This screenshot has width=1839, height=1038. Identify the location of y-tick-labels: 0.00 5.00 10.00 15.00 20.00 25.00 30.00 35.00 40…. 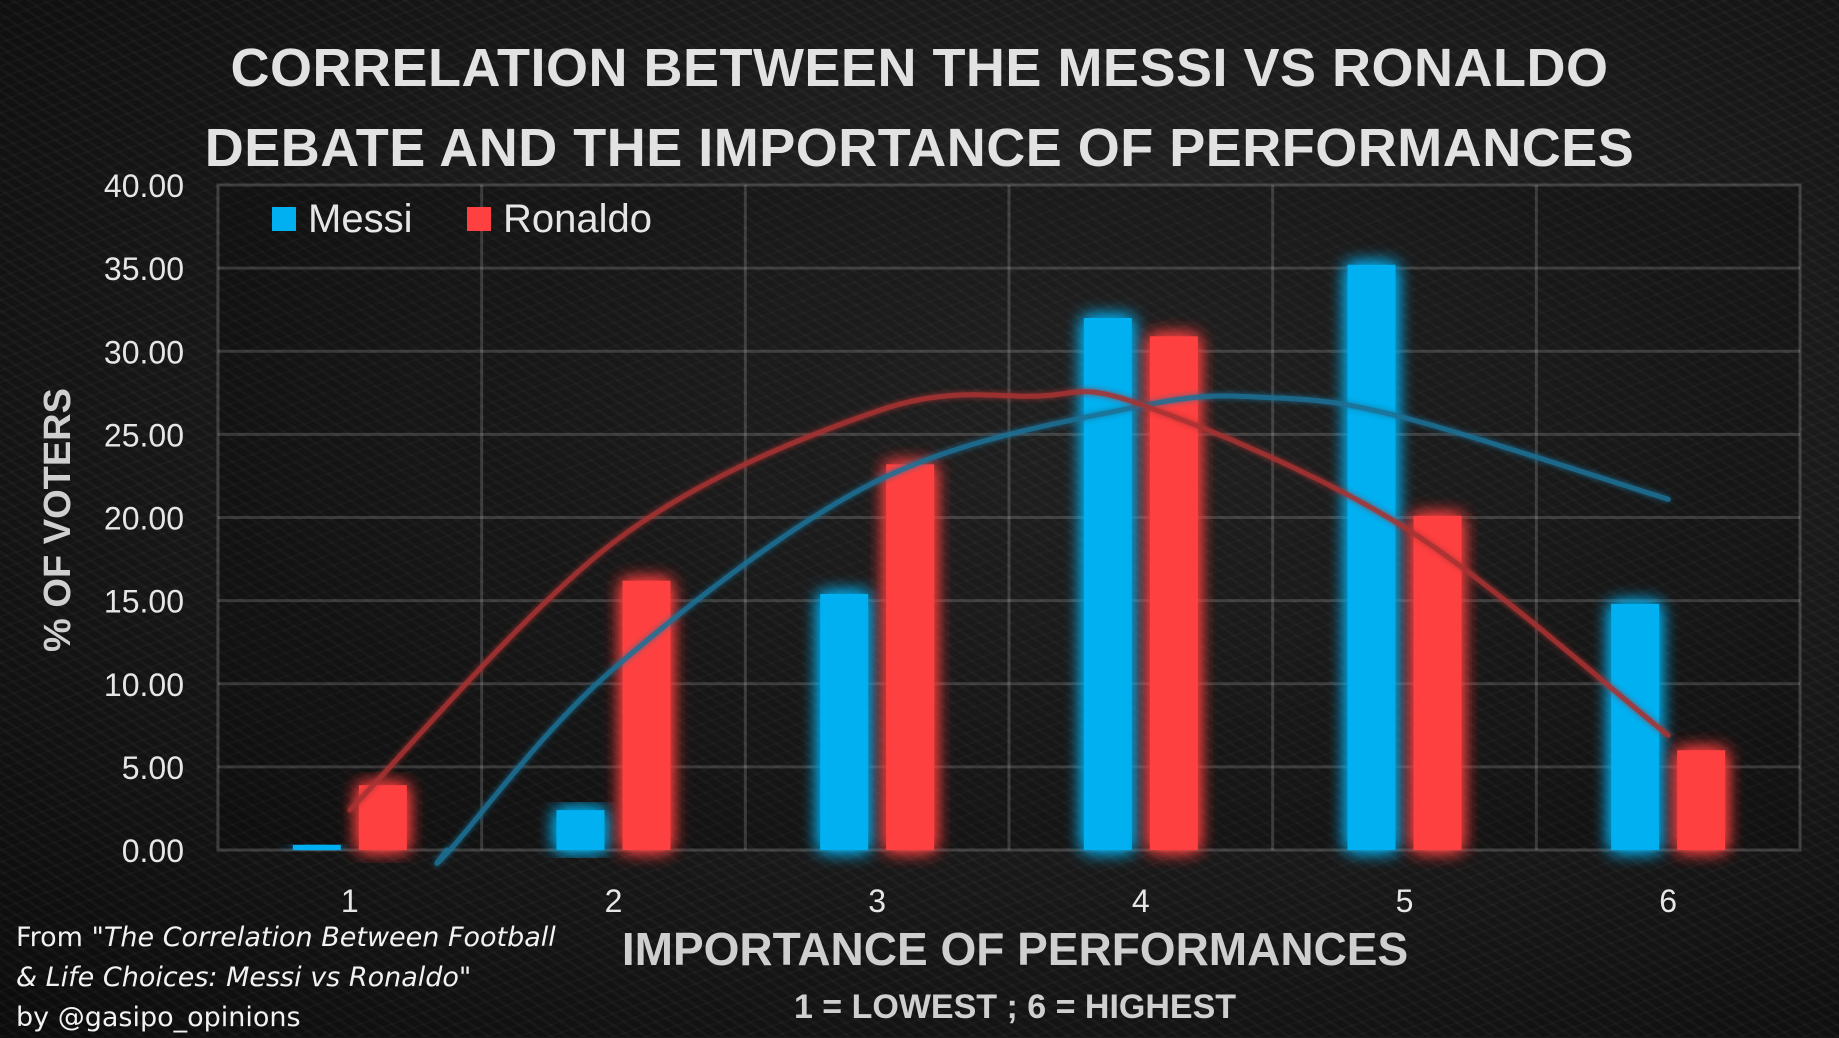
(144, 518).